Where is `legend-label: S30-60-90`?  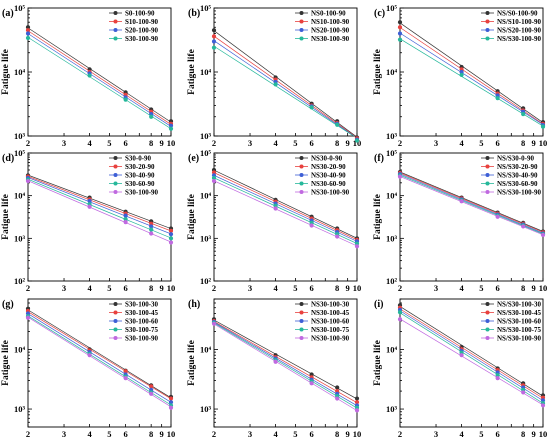 legend-label: S30-60-90 is located at coordinates (140, 184).